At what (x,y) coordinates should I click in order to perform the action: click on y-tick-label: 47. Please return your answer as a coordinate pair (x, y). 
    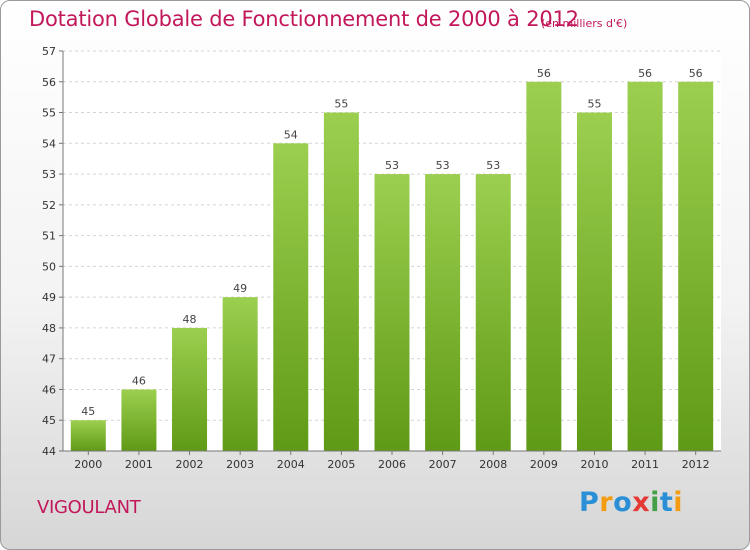
    Looking at the image, I should click on (49, 359).